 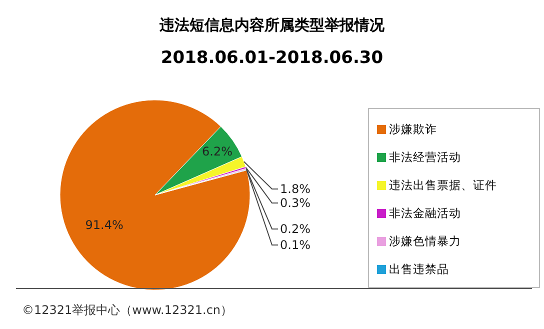 I want to click on data-label: 91.4%, so click(x=104, y=225).